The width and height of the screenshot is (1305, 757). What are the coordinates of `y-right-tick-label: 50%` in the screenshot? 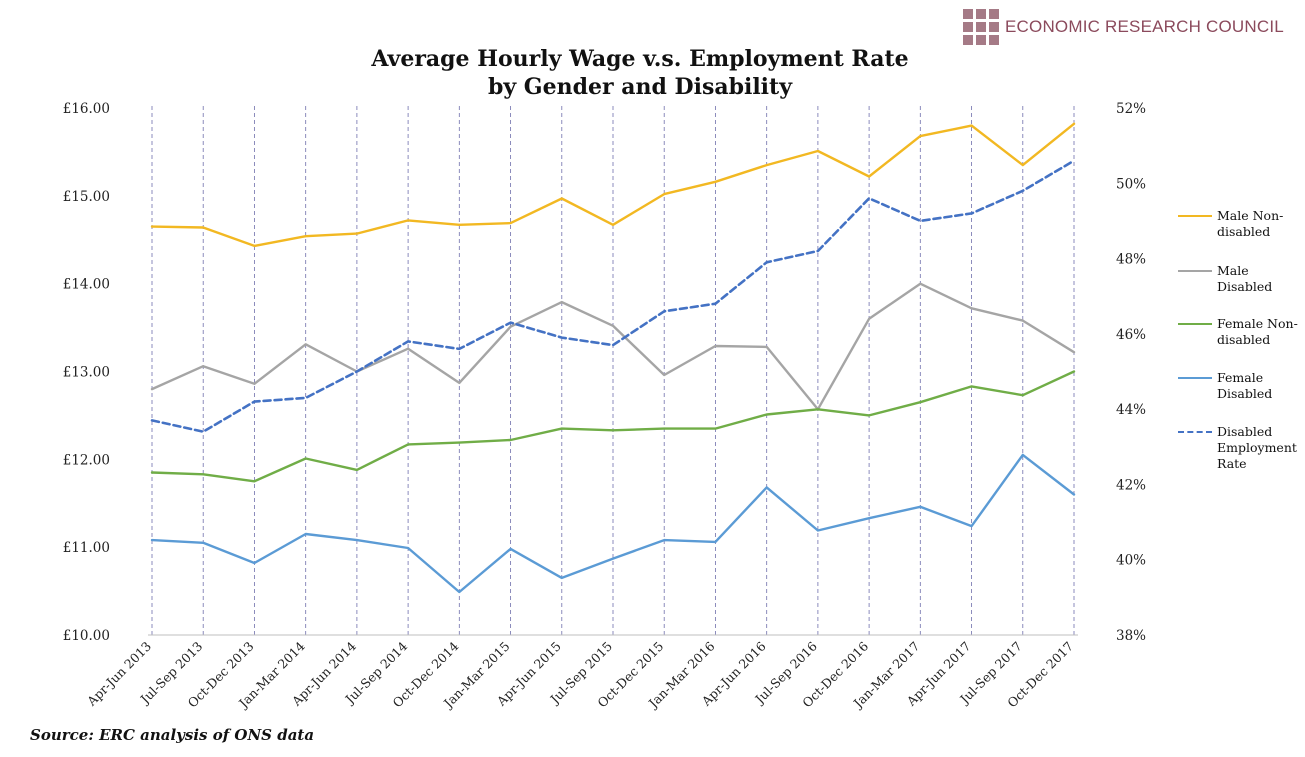 It's located at (1131, 184).